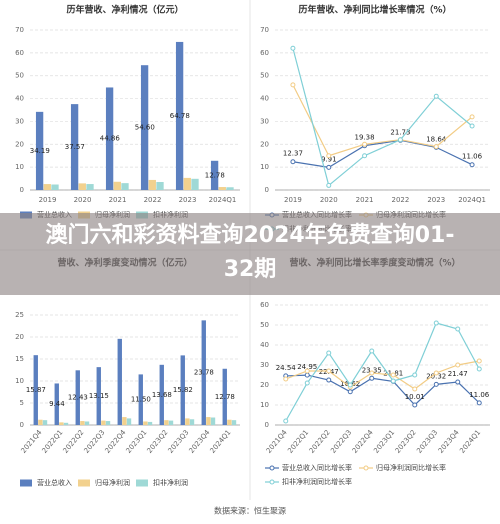  What do you see at coordinates (293, 200) in the screenshot?
I see `x-tick-label: 2019` at bounding box center [293, 200].